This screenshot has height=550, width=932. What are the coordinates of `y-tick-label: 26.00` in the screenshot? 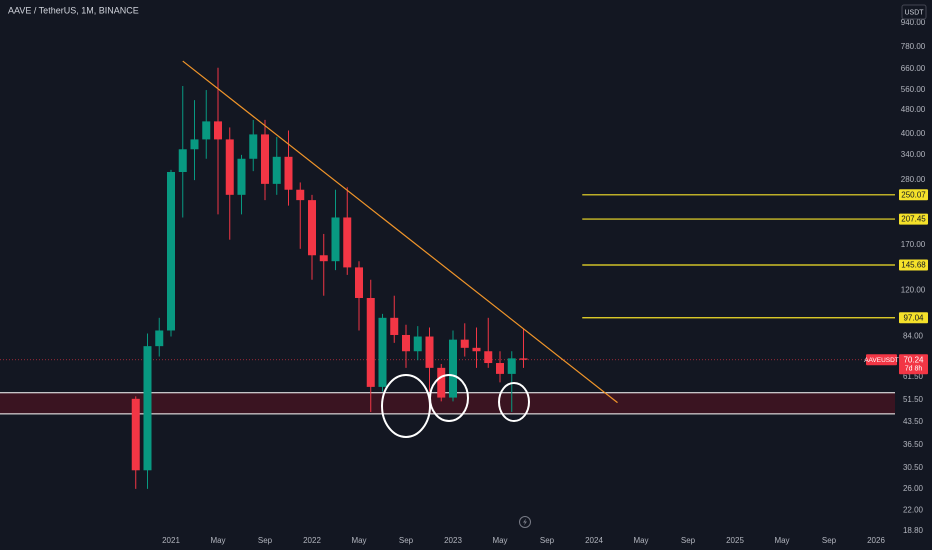 It's located at (913, 488).